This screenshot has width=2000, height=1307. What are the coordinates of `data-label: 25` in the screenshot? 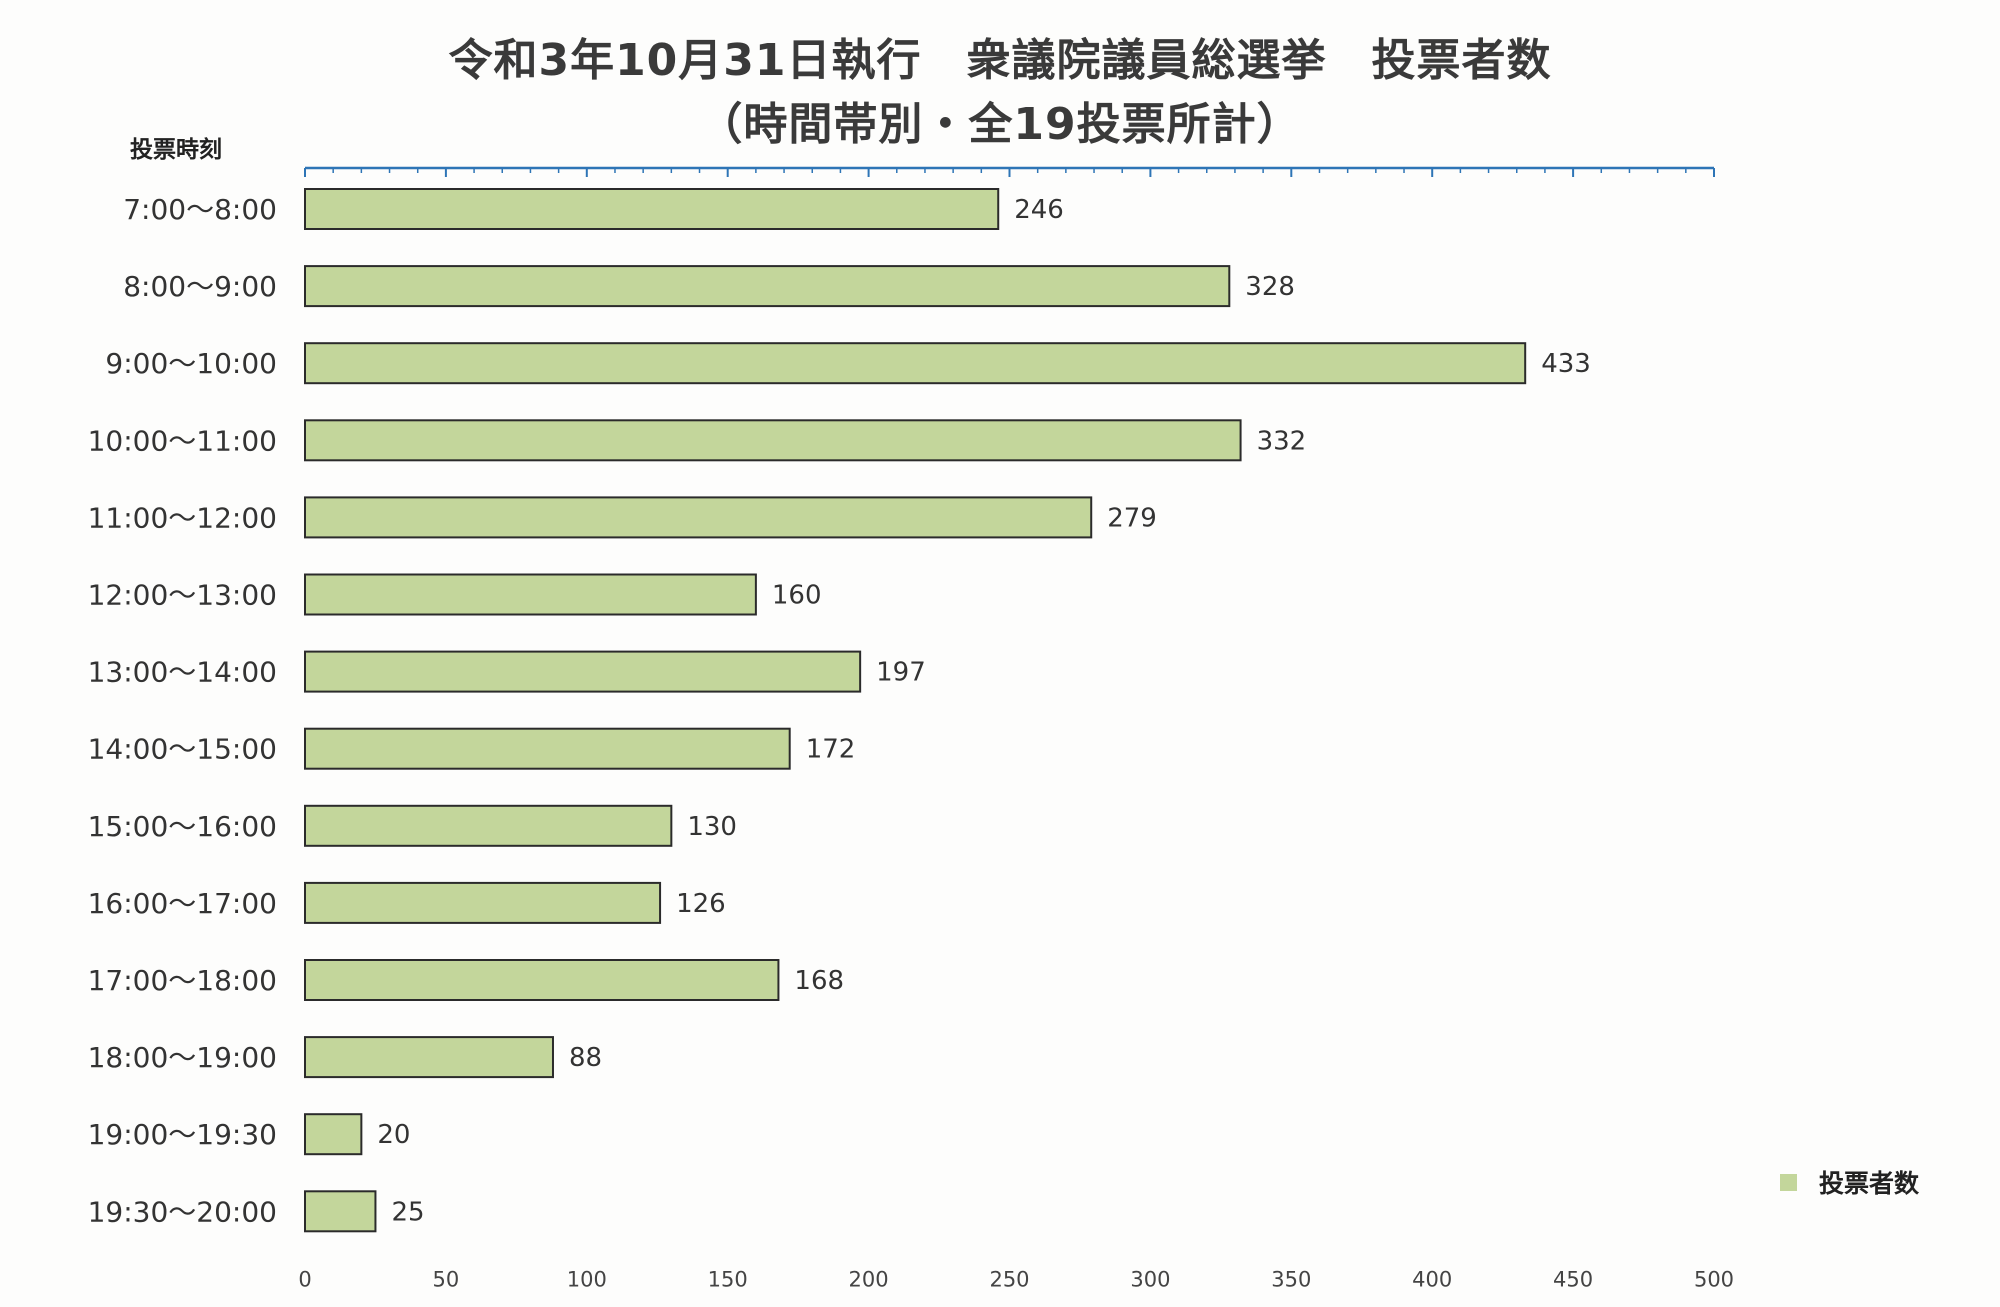 It's located at (407, 1212).